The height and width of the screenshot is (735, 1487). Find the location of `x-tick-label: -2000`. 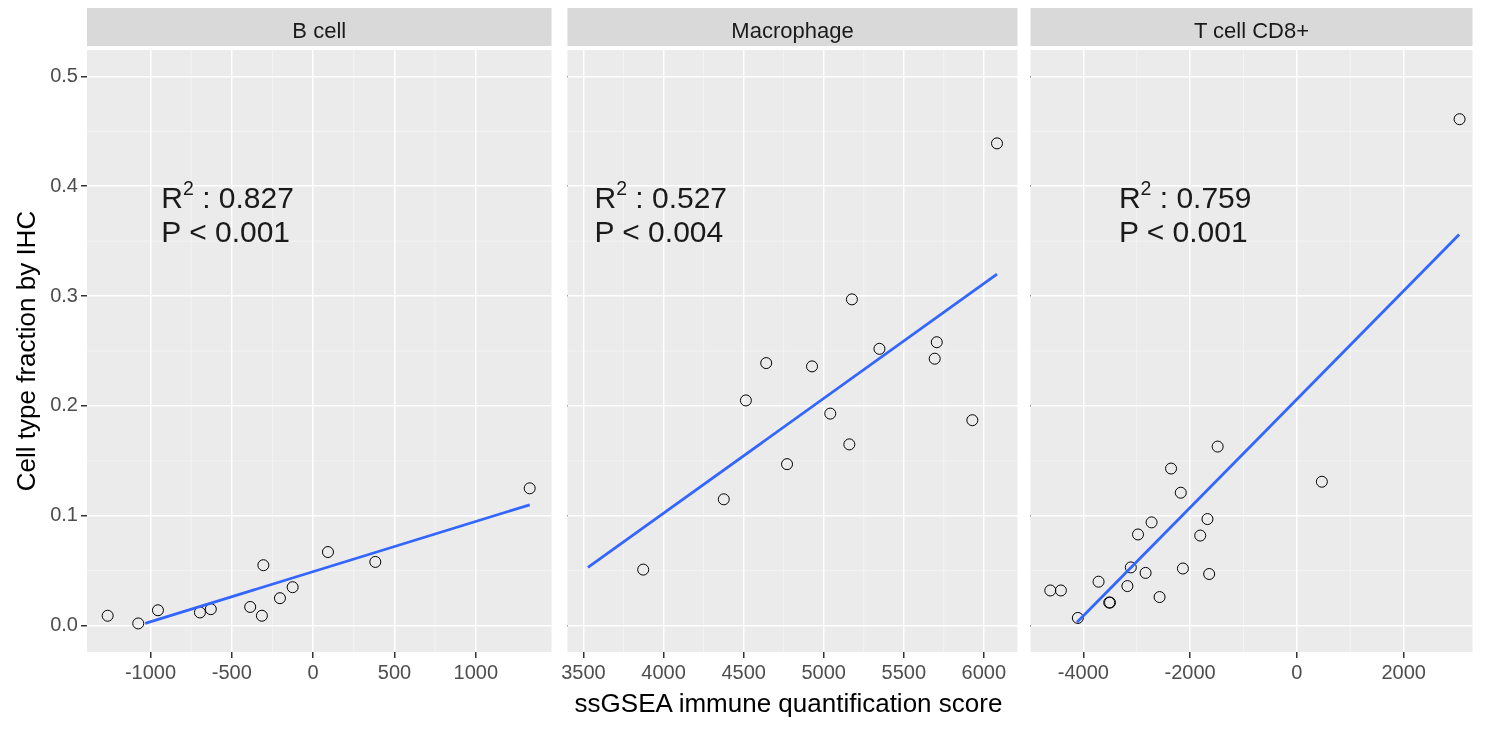

x-tick-label: -2000 is located at coordinates (1190, 671).